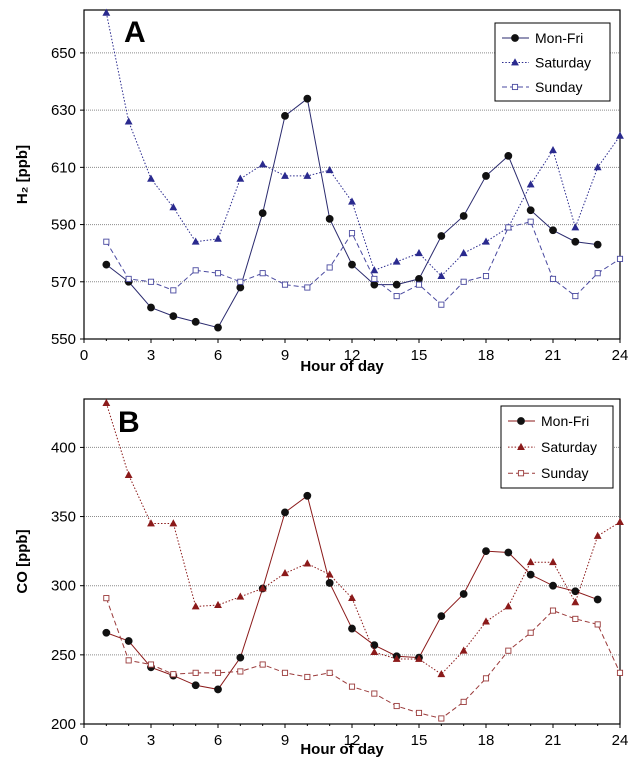  I want to click on panel-a-legend: Mon-Fri Saturday Sunday, so click(552, 62).